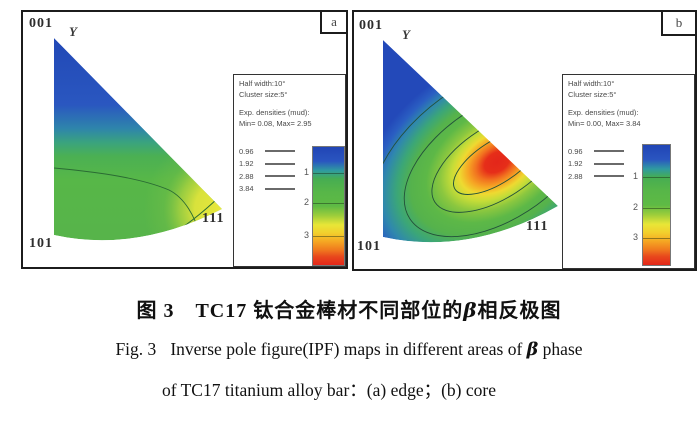 The width and height of the screenshot is (698, 421). I want to click on contour-level-list: 0.96 1.92 2.88 3.84, so click(267, 170).